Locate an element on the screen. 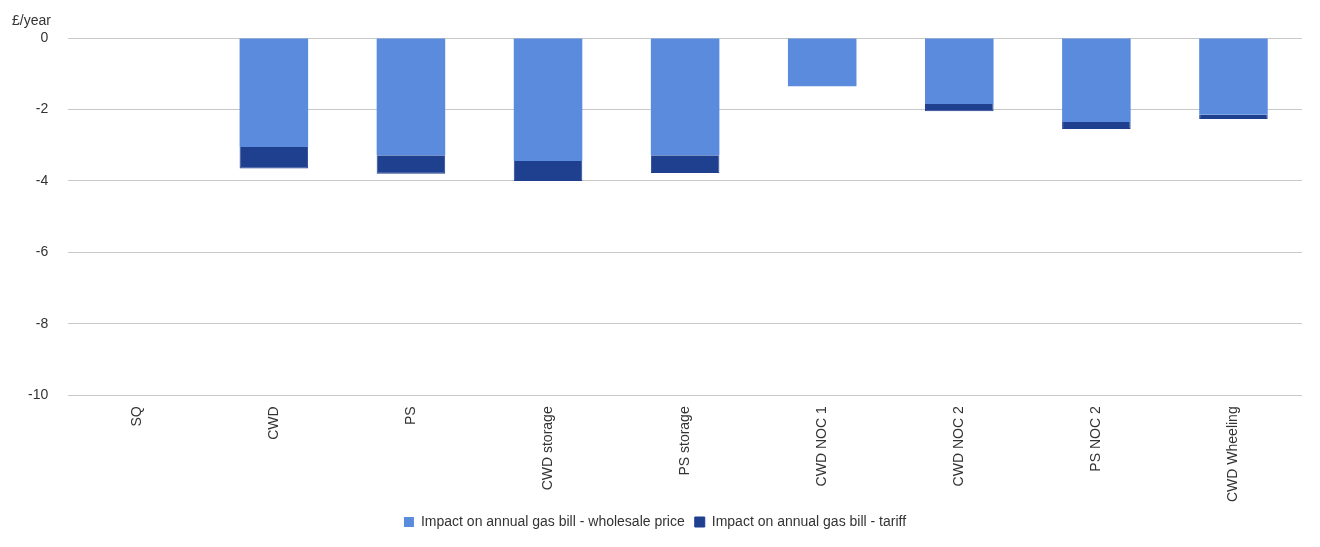 The width and height of the screenshot is (1320, 547). y-tick-label: -4 is located at coordinates (42, 179).